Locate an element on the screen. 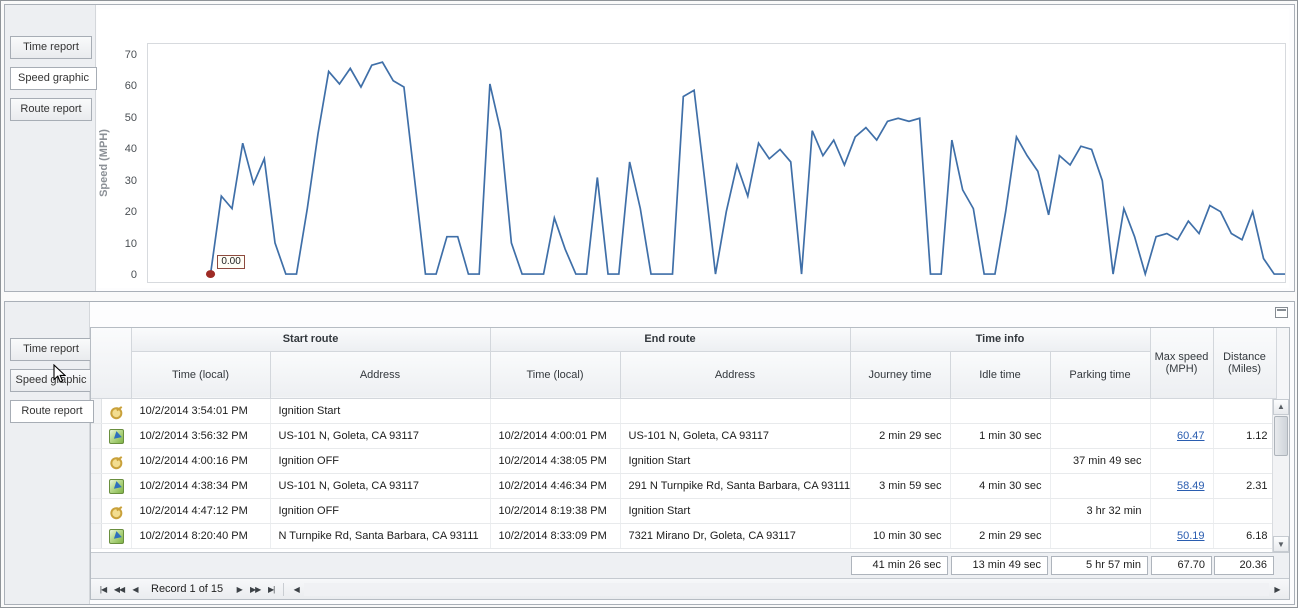 This screenshot has height=608, width=1298. summary-journey-time: 41 min 26 sec is located at coordinates (899, 565).